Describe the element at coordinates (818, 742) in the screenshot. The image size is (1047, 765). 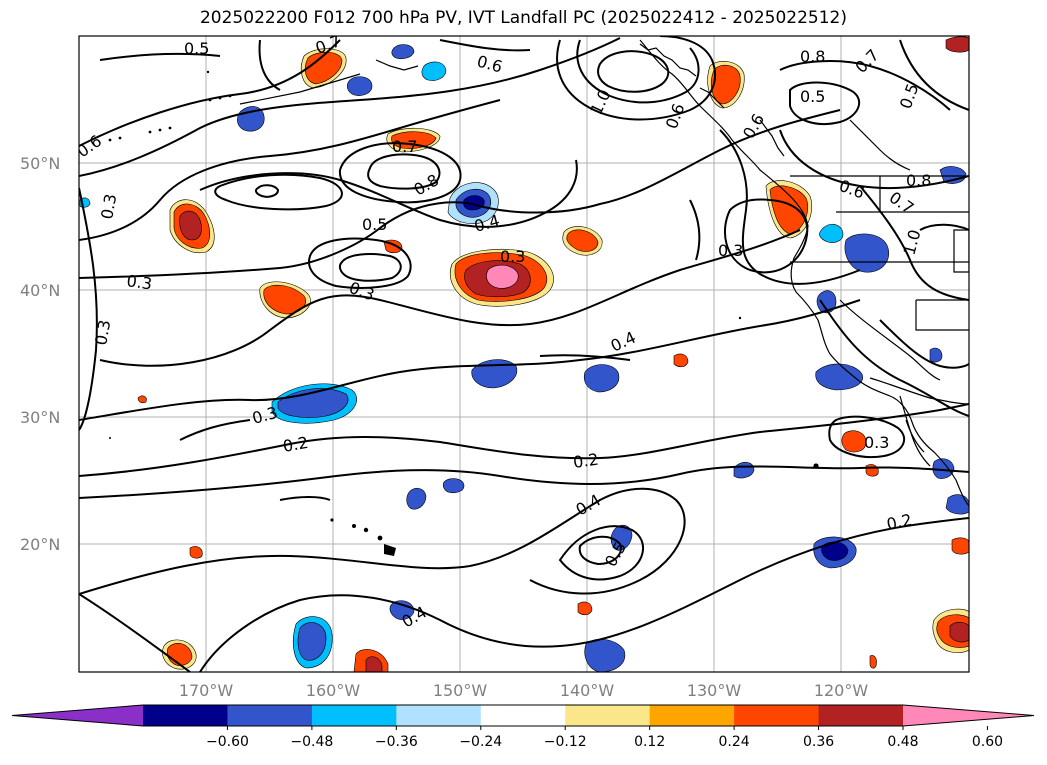
I see `colorbar-tick-label: 0.36` at that location.